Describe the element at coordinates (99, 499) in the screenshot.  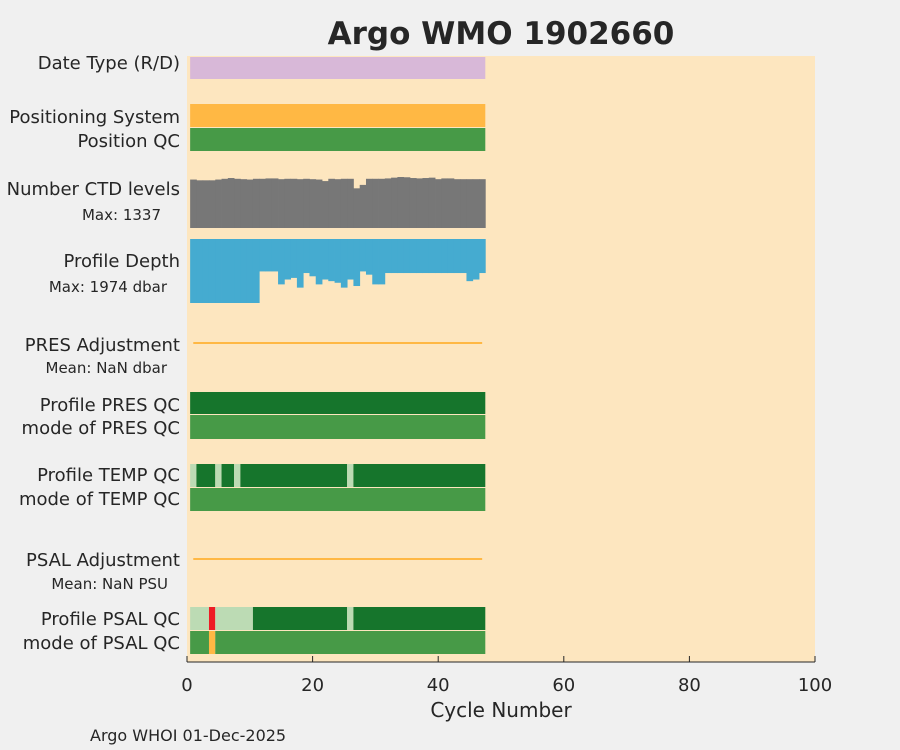
I see `row-label-mode-temp-qc: mode of TEMP QC` at that location.